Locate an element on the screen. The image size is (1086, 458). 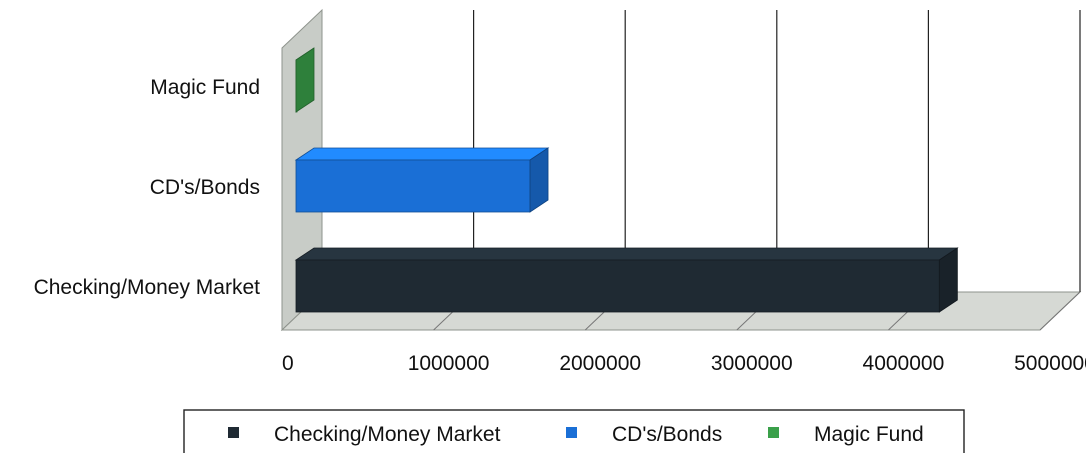
legend-entry: Magic Fund is located at coordinates (869, 434).